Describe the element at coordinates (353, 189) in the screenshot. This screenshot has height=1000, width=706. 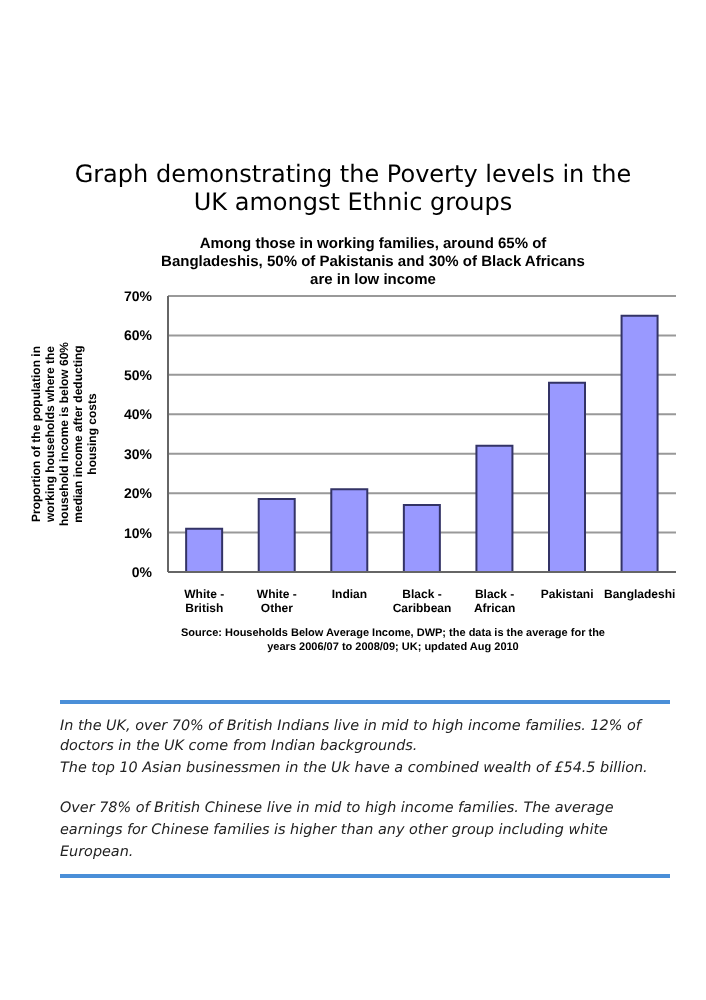
I see `chart-title: Graph demonstrating the Poverty levels in the UK amongst Ethnic groups` at that location.